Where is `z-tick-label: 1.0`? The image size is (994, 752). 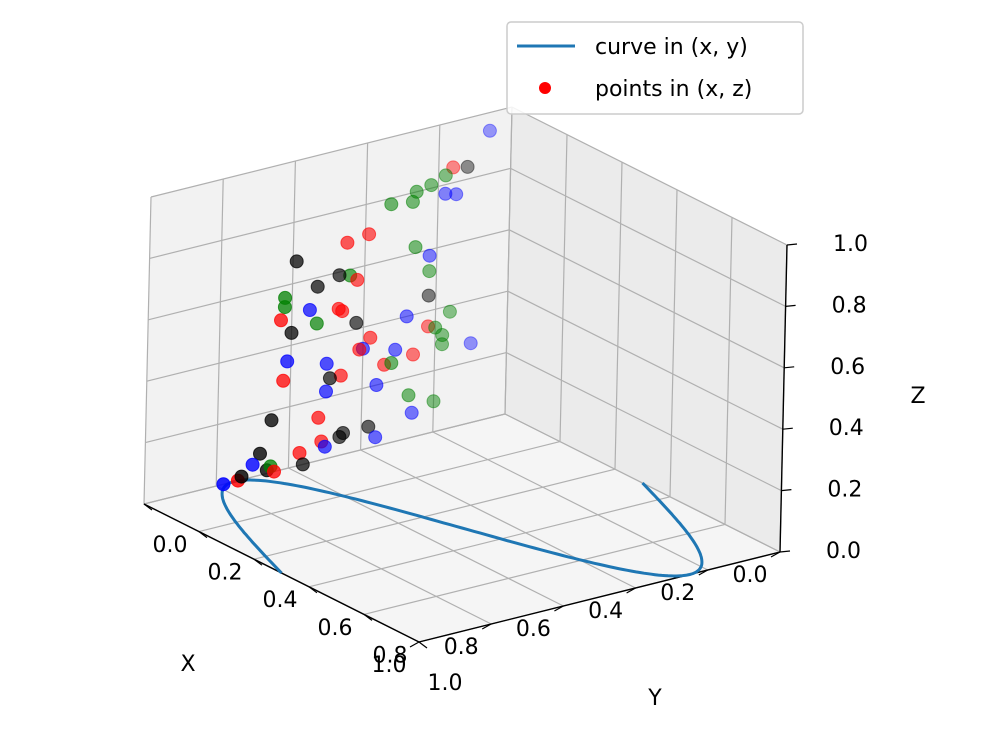 z-tick-label: 1.0 is located at coordinates (850, 244).